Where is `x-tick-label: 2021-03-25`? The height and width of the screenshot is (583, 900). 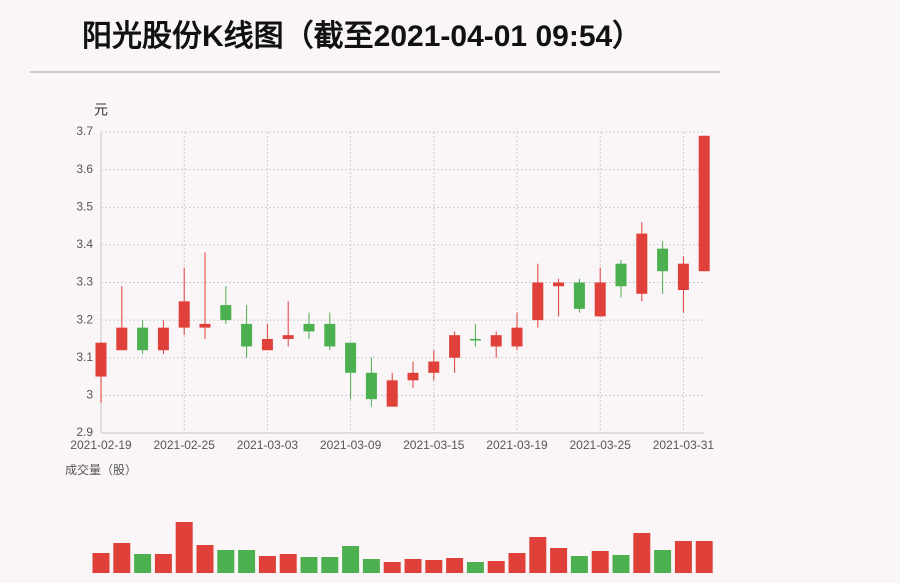
x-tick-label: 2021-03-25 is located at coordinates (601, 445).